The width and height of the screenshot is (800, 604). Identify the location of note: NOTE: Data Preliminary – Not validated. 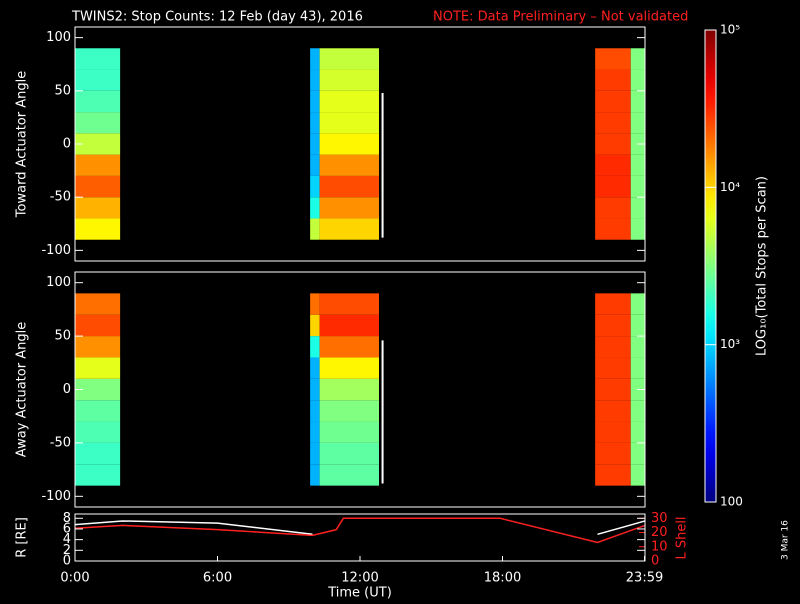
(560, 17).